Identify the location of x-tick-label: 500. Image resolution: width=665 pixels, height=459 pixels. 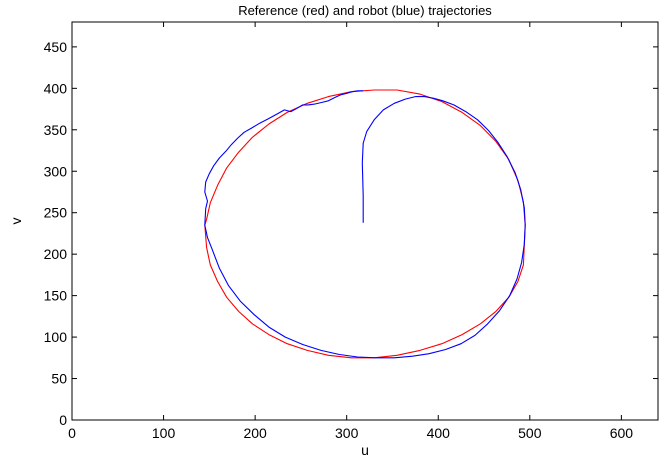
(530, 433).